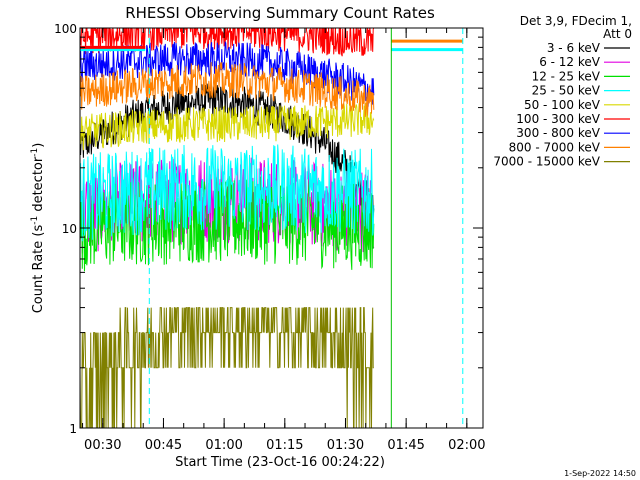 Image resolution: width=640 pixels, height=480 pixels. What do you see at coordinates (35, 152) in the screenshot?
I see `y-label-sup2: -1` at bounding box center [35, 152].